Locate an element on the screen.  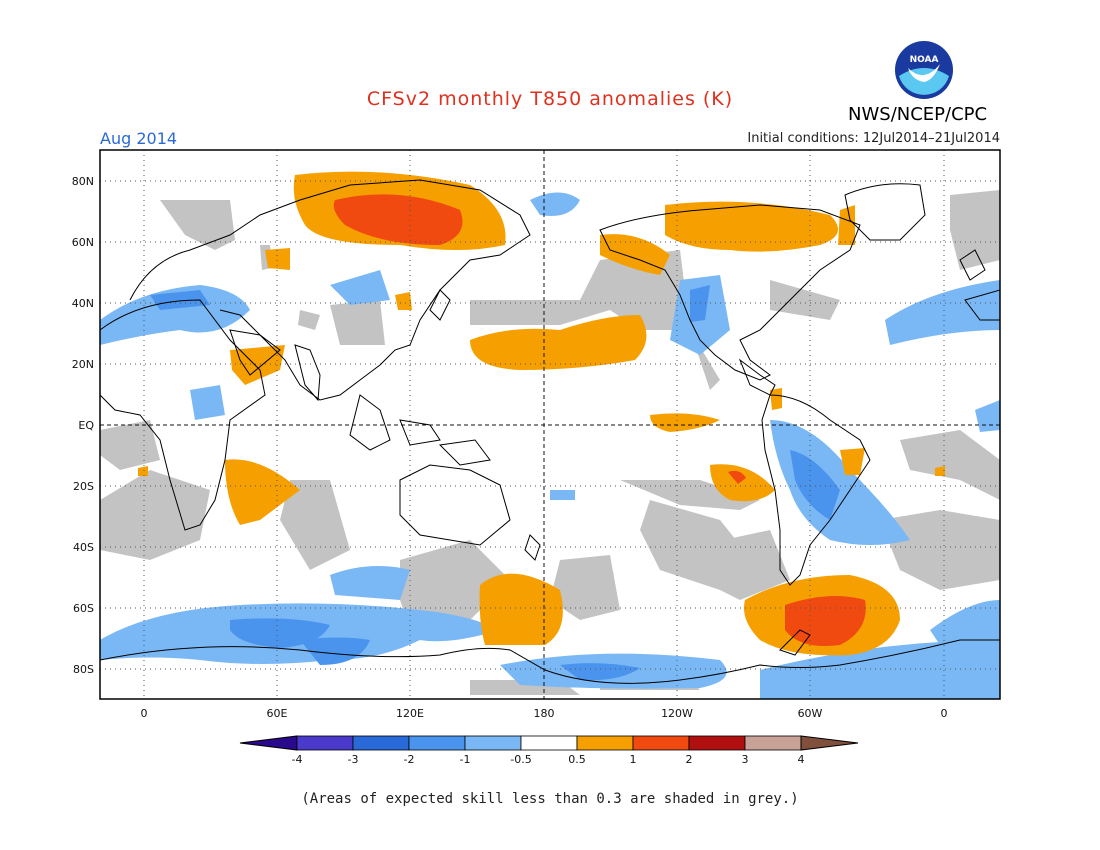
lat-label: 20S is located at coordinates (83, 486).